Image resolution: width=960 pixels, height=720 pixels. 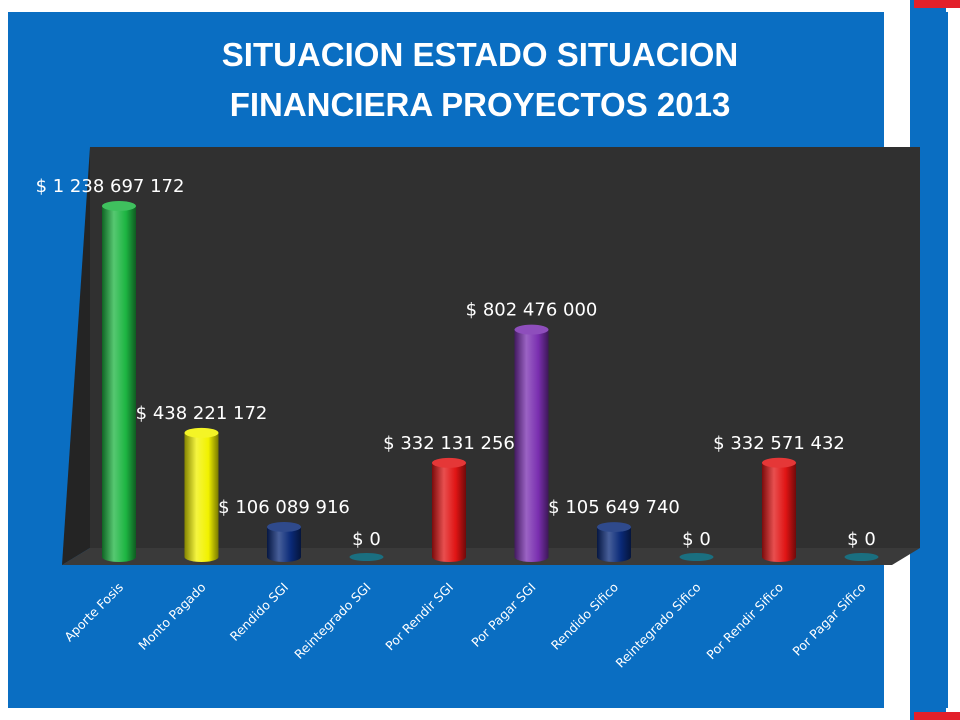 What do you see at coordinates (419, 617) in the screenshot?
I see `category-label: Por Rendir SGI` at bounding box center [419, 617].